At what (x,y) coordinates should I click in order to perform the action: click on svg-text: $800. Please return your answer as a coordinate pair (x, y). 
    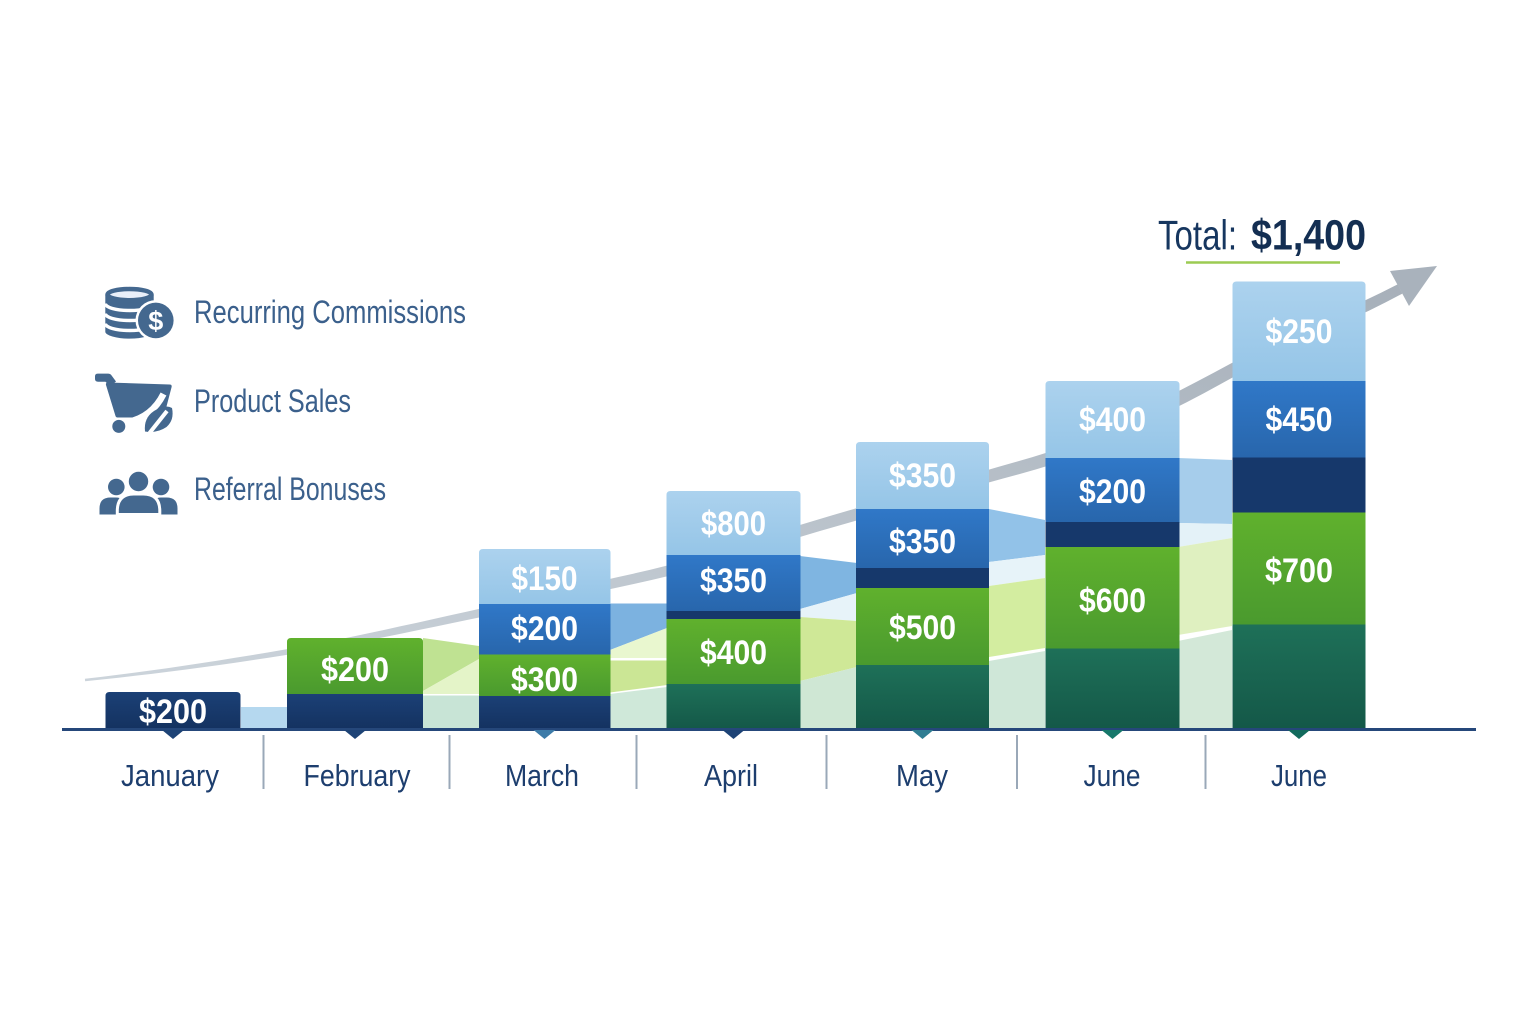
    Looking at the image, I should click on (733, 524).